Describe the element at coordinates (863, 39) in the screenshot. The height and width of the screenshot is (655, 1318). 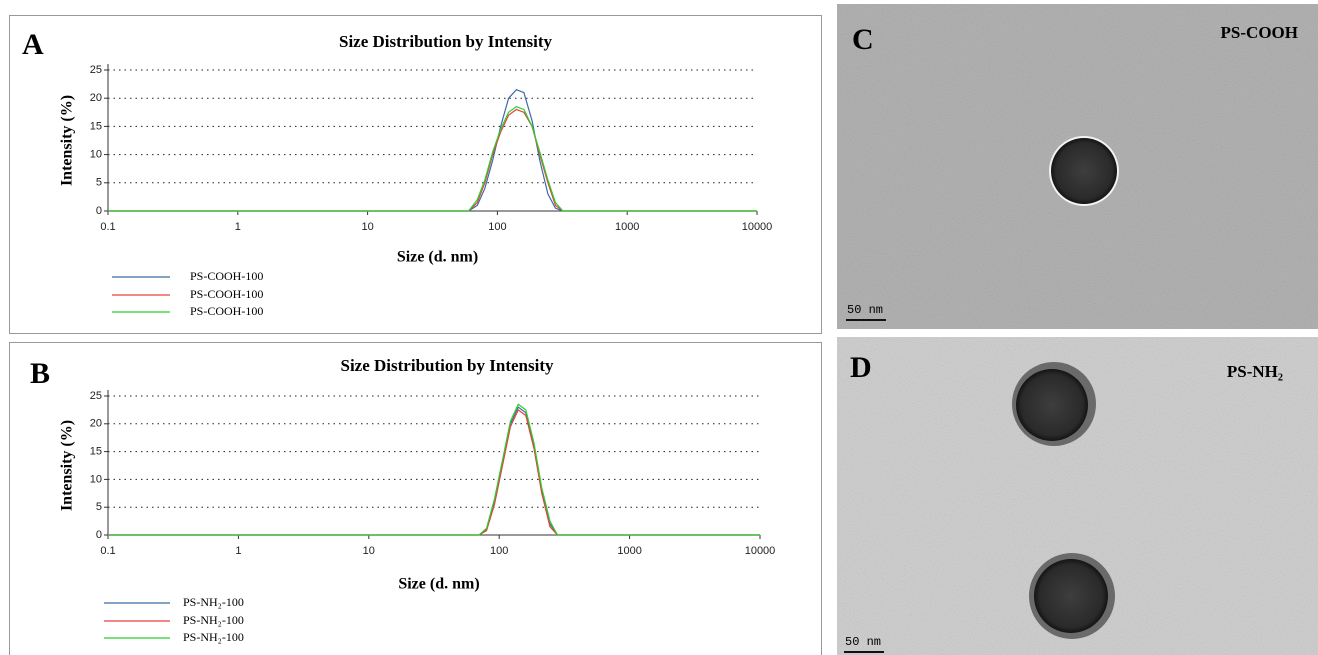
I see `panel-letter: C` at that location.